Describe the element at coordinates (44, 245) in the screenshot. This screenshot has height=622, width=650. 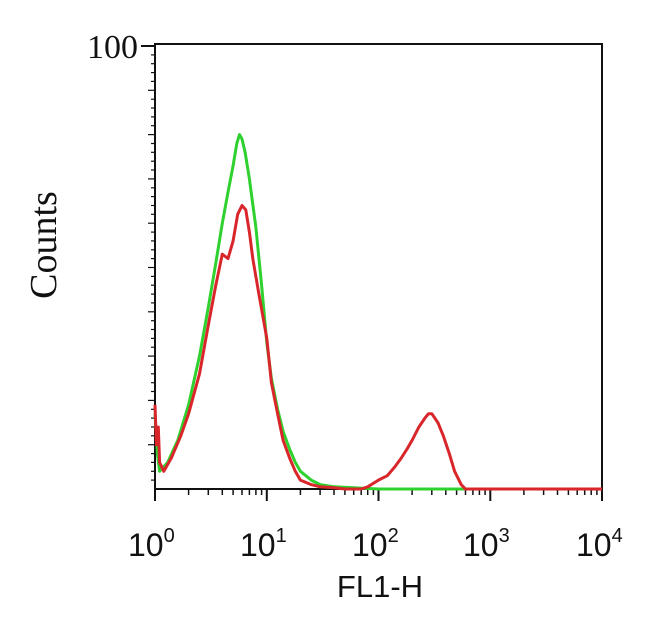
I see `y-axis-label: Counts` at that location.